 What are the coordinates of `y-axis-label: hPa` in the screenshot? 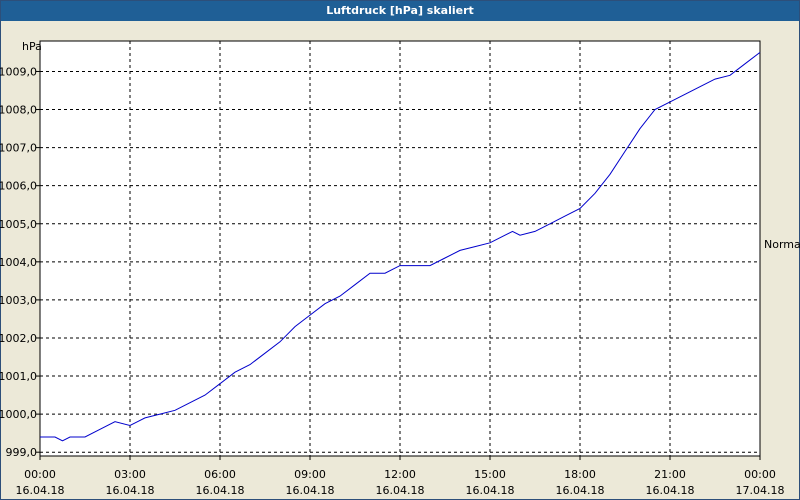 It's located at (32, 46).